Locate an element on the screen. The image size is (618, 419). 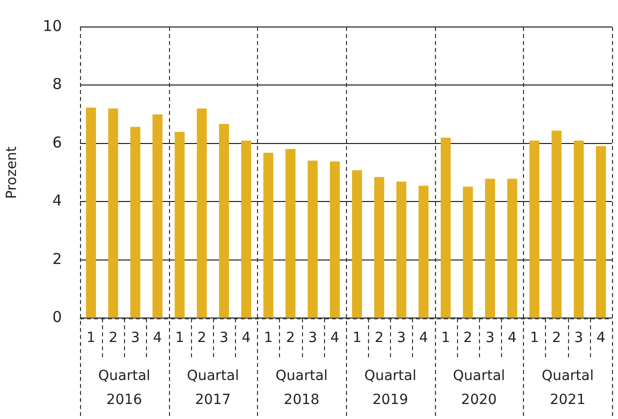
y-tick-label: 4 is located at coordinates (57, 201).